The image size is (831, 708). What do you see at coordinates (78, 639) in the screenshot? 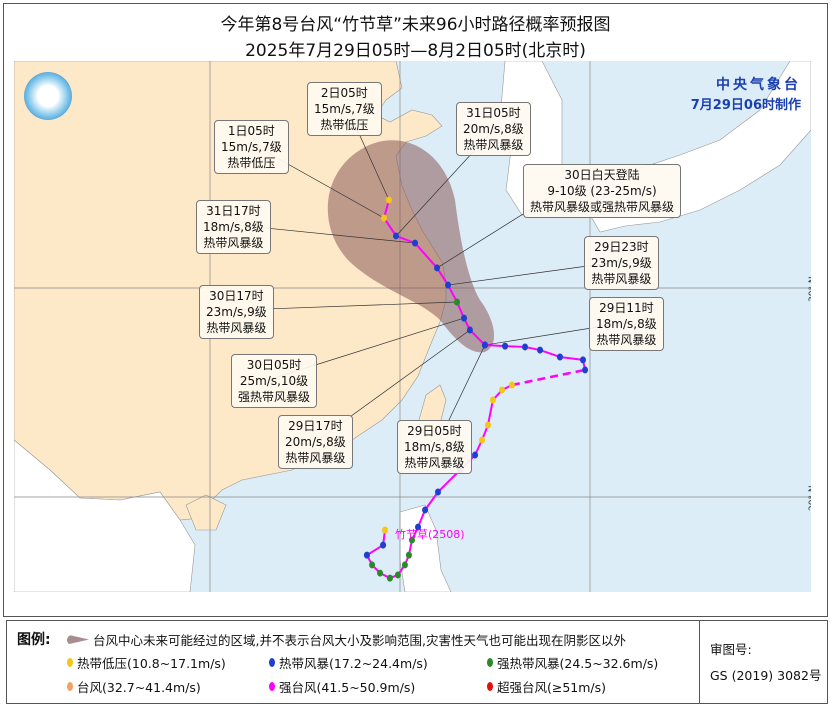
I see `cone-swatch-icon` at bounding box center [78, 639].